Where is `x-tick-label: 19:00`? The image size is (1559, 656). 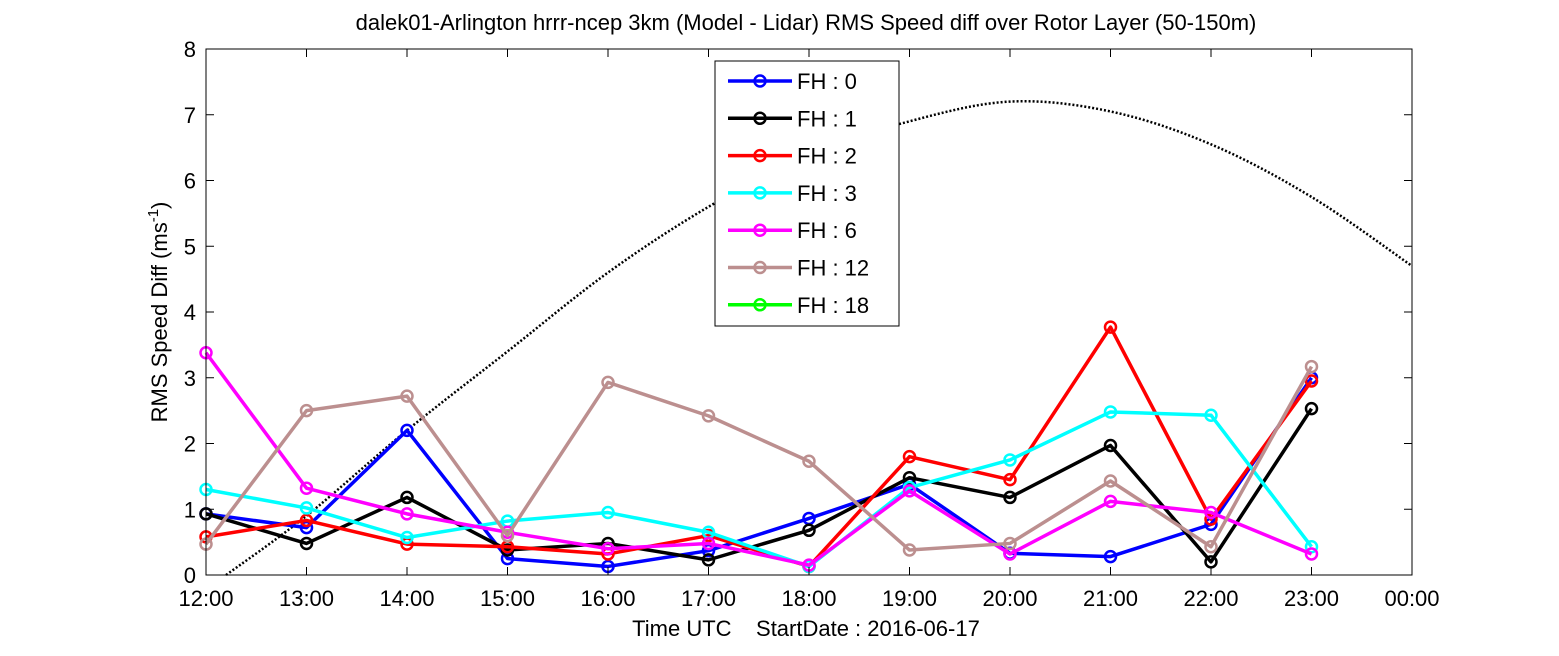
x-tick-label: 19:00 is located at coordinates (909, 598).